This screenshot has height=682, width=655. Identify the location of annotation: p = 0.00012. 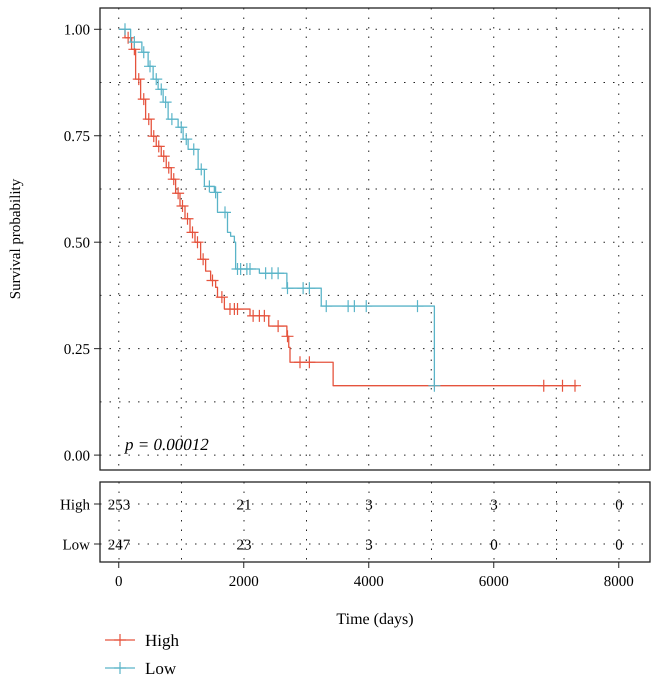
(167, 444).